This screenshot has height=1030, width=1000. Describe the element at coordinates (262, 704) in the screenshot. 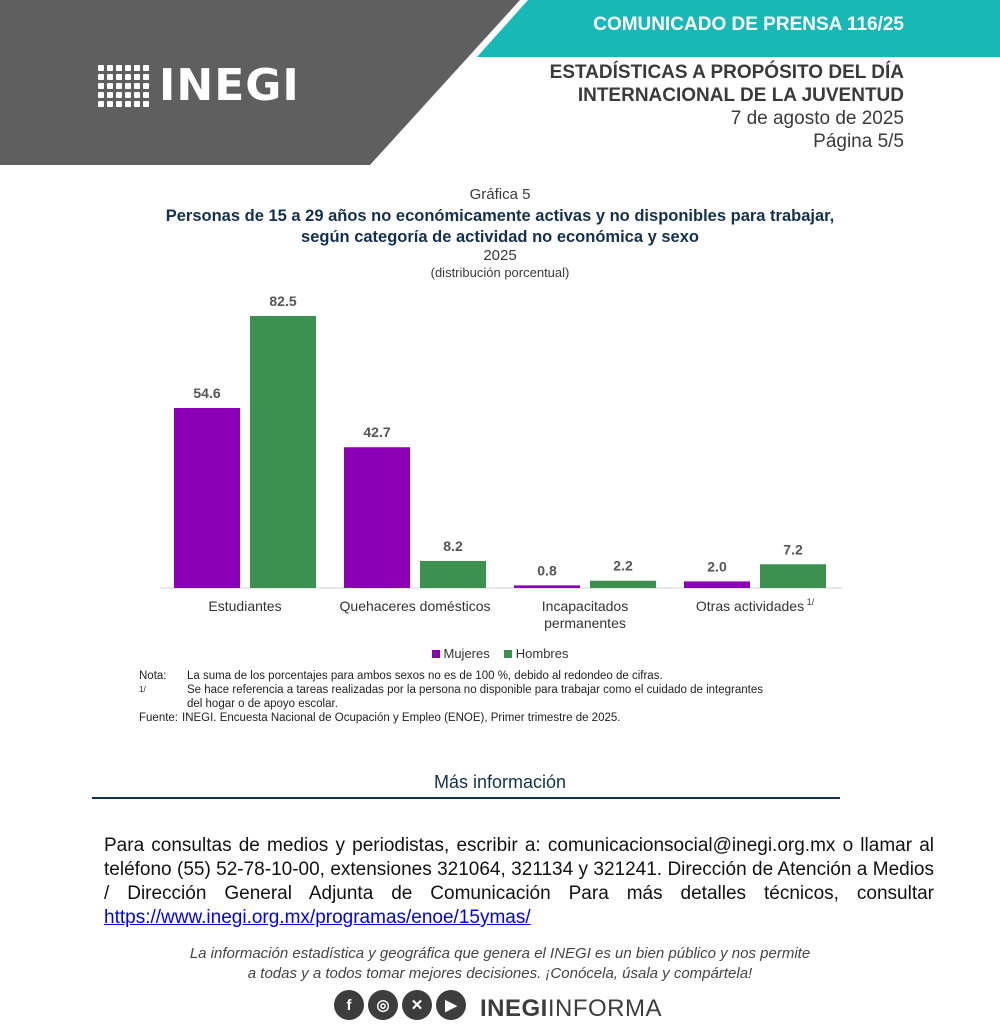

I see `ref-text-line2: del hogar o de apoyo escolar.` at that location.